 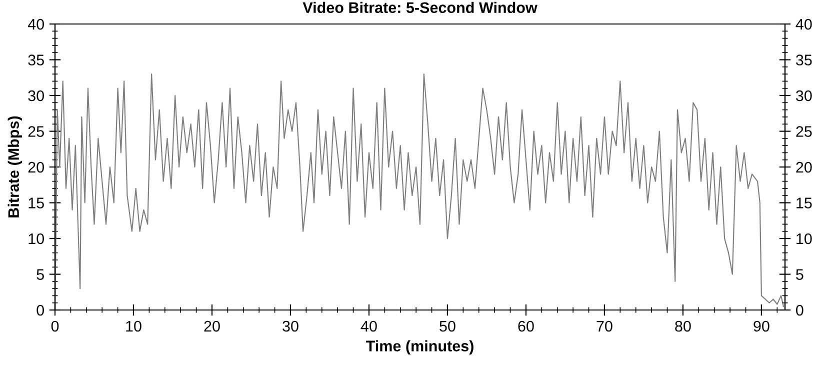 What do you see at coordinates (36, 203) in the screenshot?
I see `y-tick-label: 15` at bounding box center [36, 203].